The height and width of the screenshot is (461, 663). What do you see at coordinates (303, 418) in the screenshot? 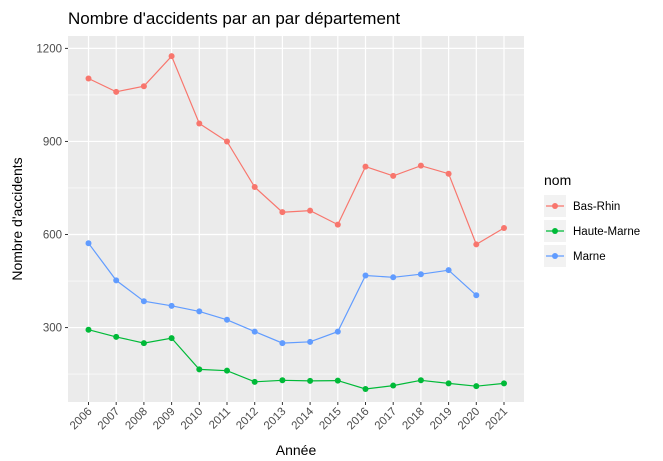
I see `x-tick-label: 2014` at bounding box center [303, 418].